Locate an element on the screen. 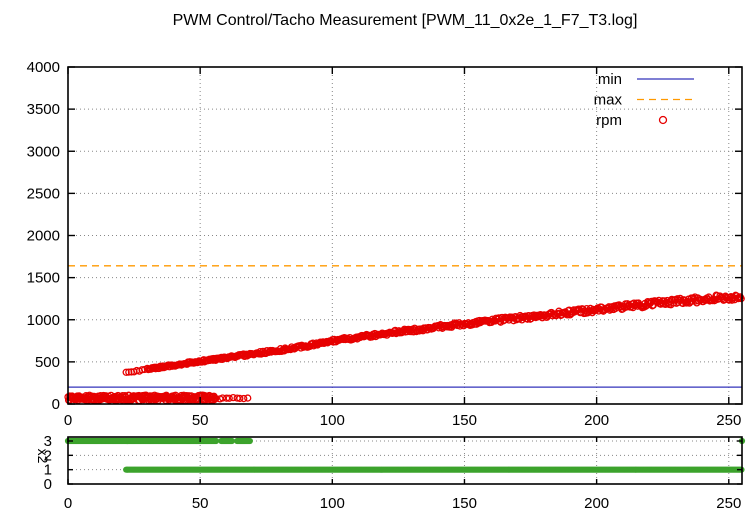 This screenshot has width=750, height=525. svg-text: 3500 is located at coordinates (43, 109).